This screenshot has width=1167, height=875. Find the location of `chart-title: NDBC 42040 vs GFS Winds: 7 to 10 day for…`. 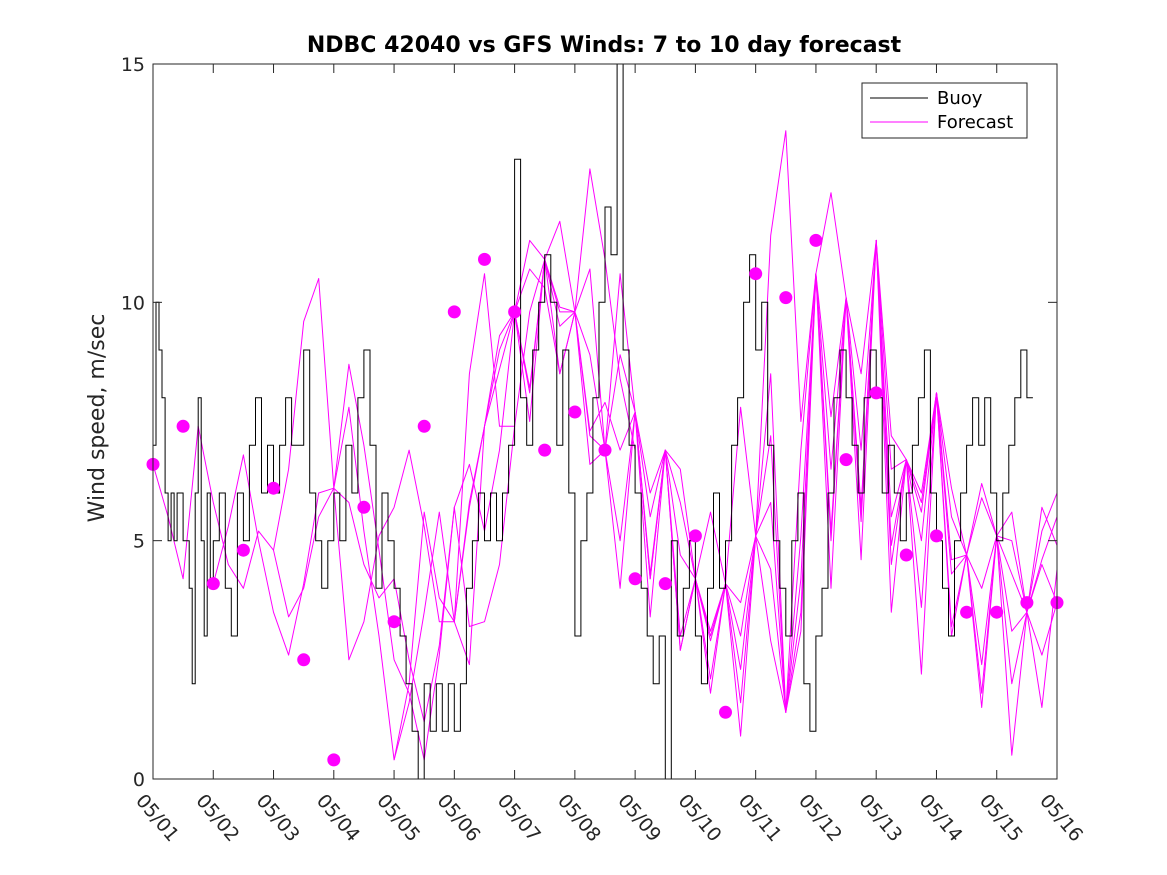

chart-title: NDBC 42040 vs GFS Winds: 7 to 10 day for… is located at coordinates (604, 45).